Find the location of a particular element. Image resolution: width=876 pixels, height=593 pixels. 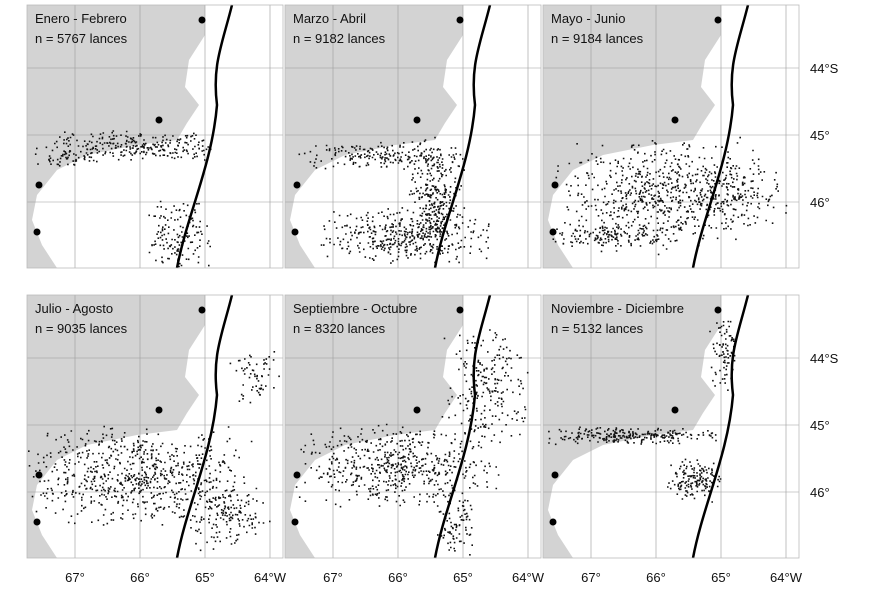

panel-title: Julio - Agosto is located at coordinates (74, 308).